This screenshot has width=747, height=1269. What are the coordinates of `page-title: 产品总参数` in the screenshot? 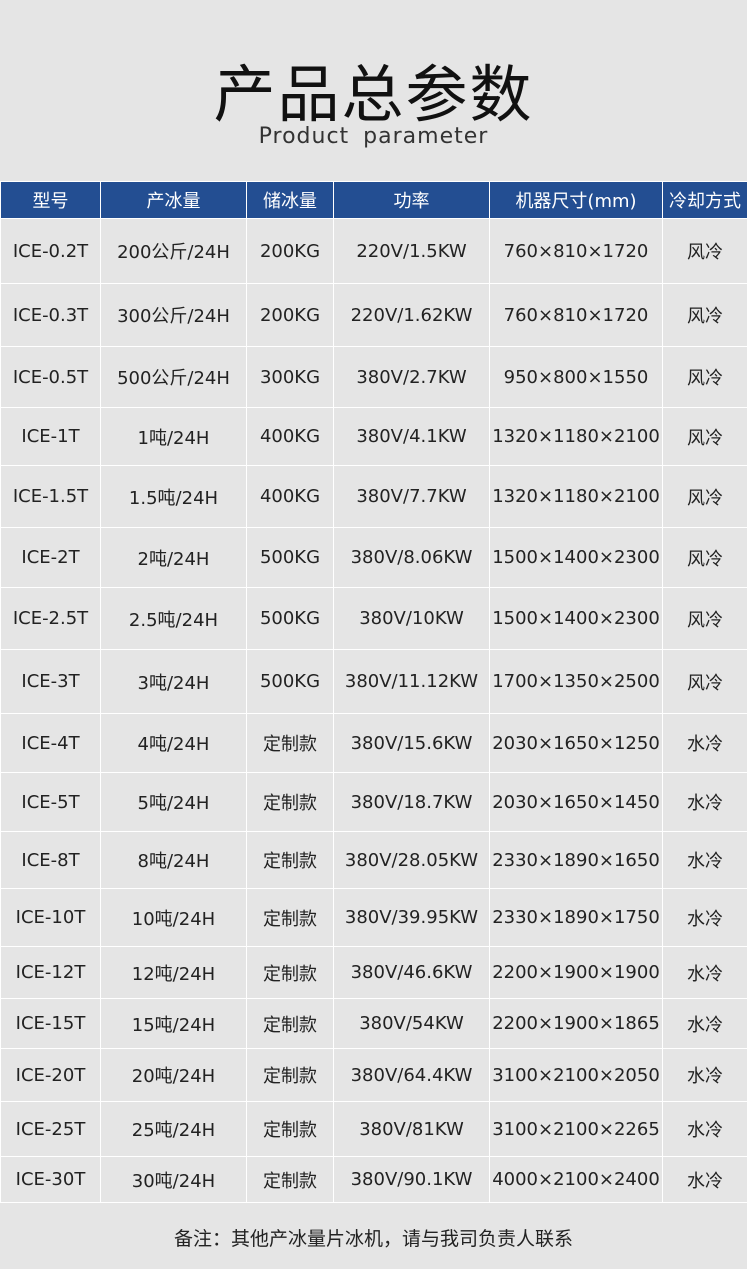 It's located at (373, 94).